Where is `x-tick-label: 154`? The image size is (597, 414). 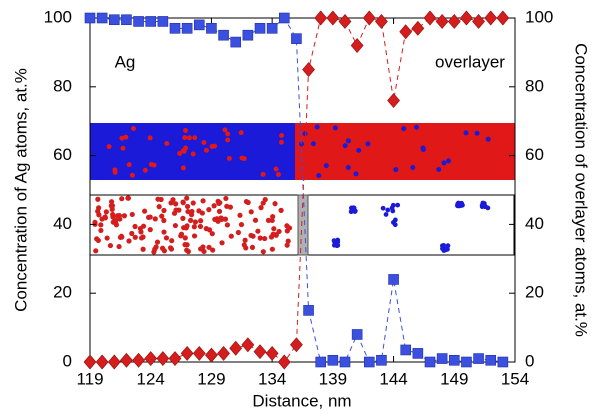
x-tick-label: 154 is located at coordinates (515, 378).